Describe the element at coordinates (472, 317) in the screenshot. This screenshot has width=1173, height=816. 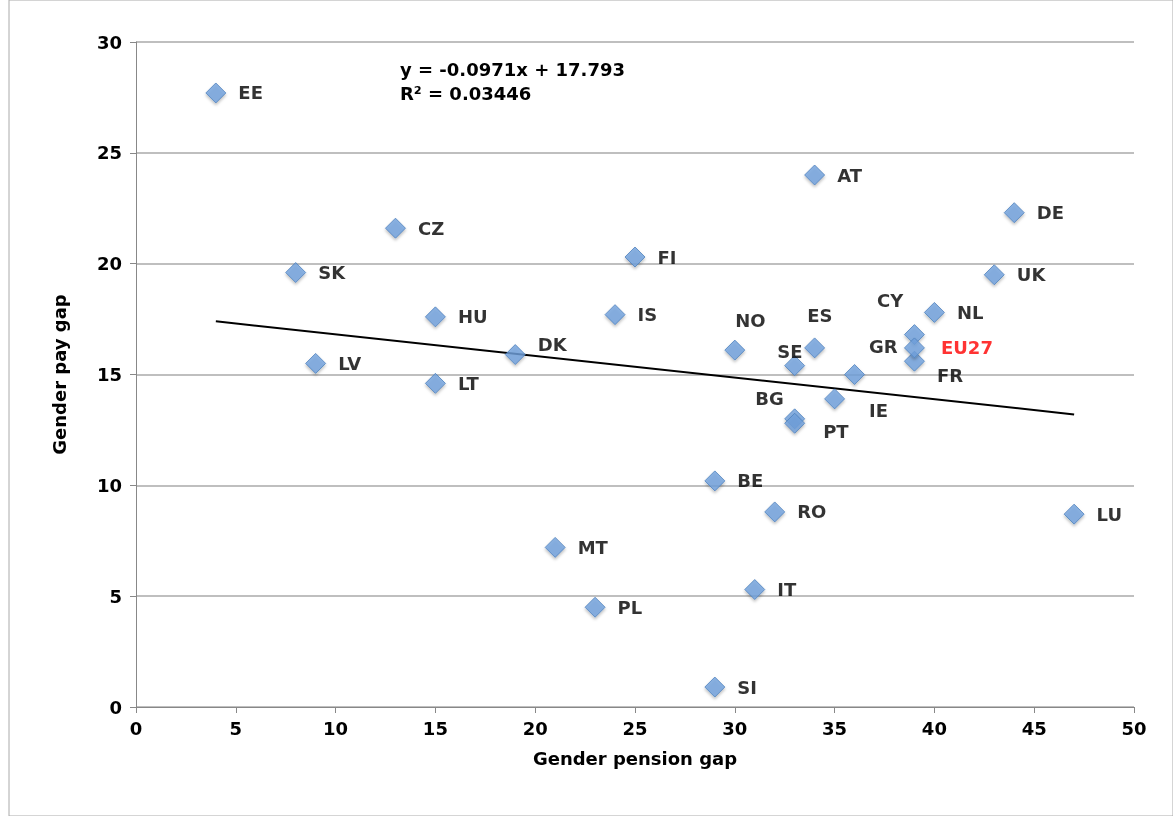
I see `data-label: HU` at that location.